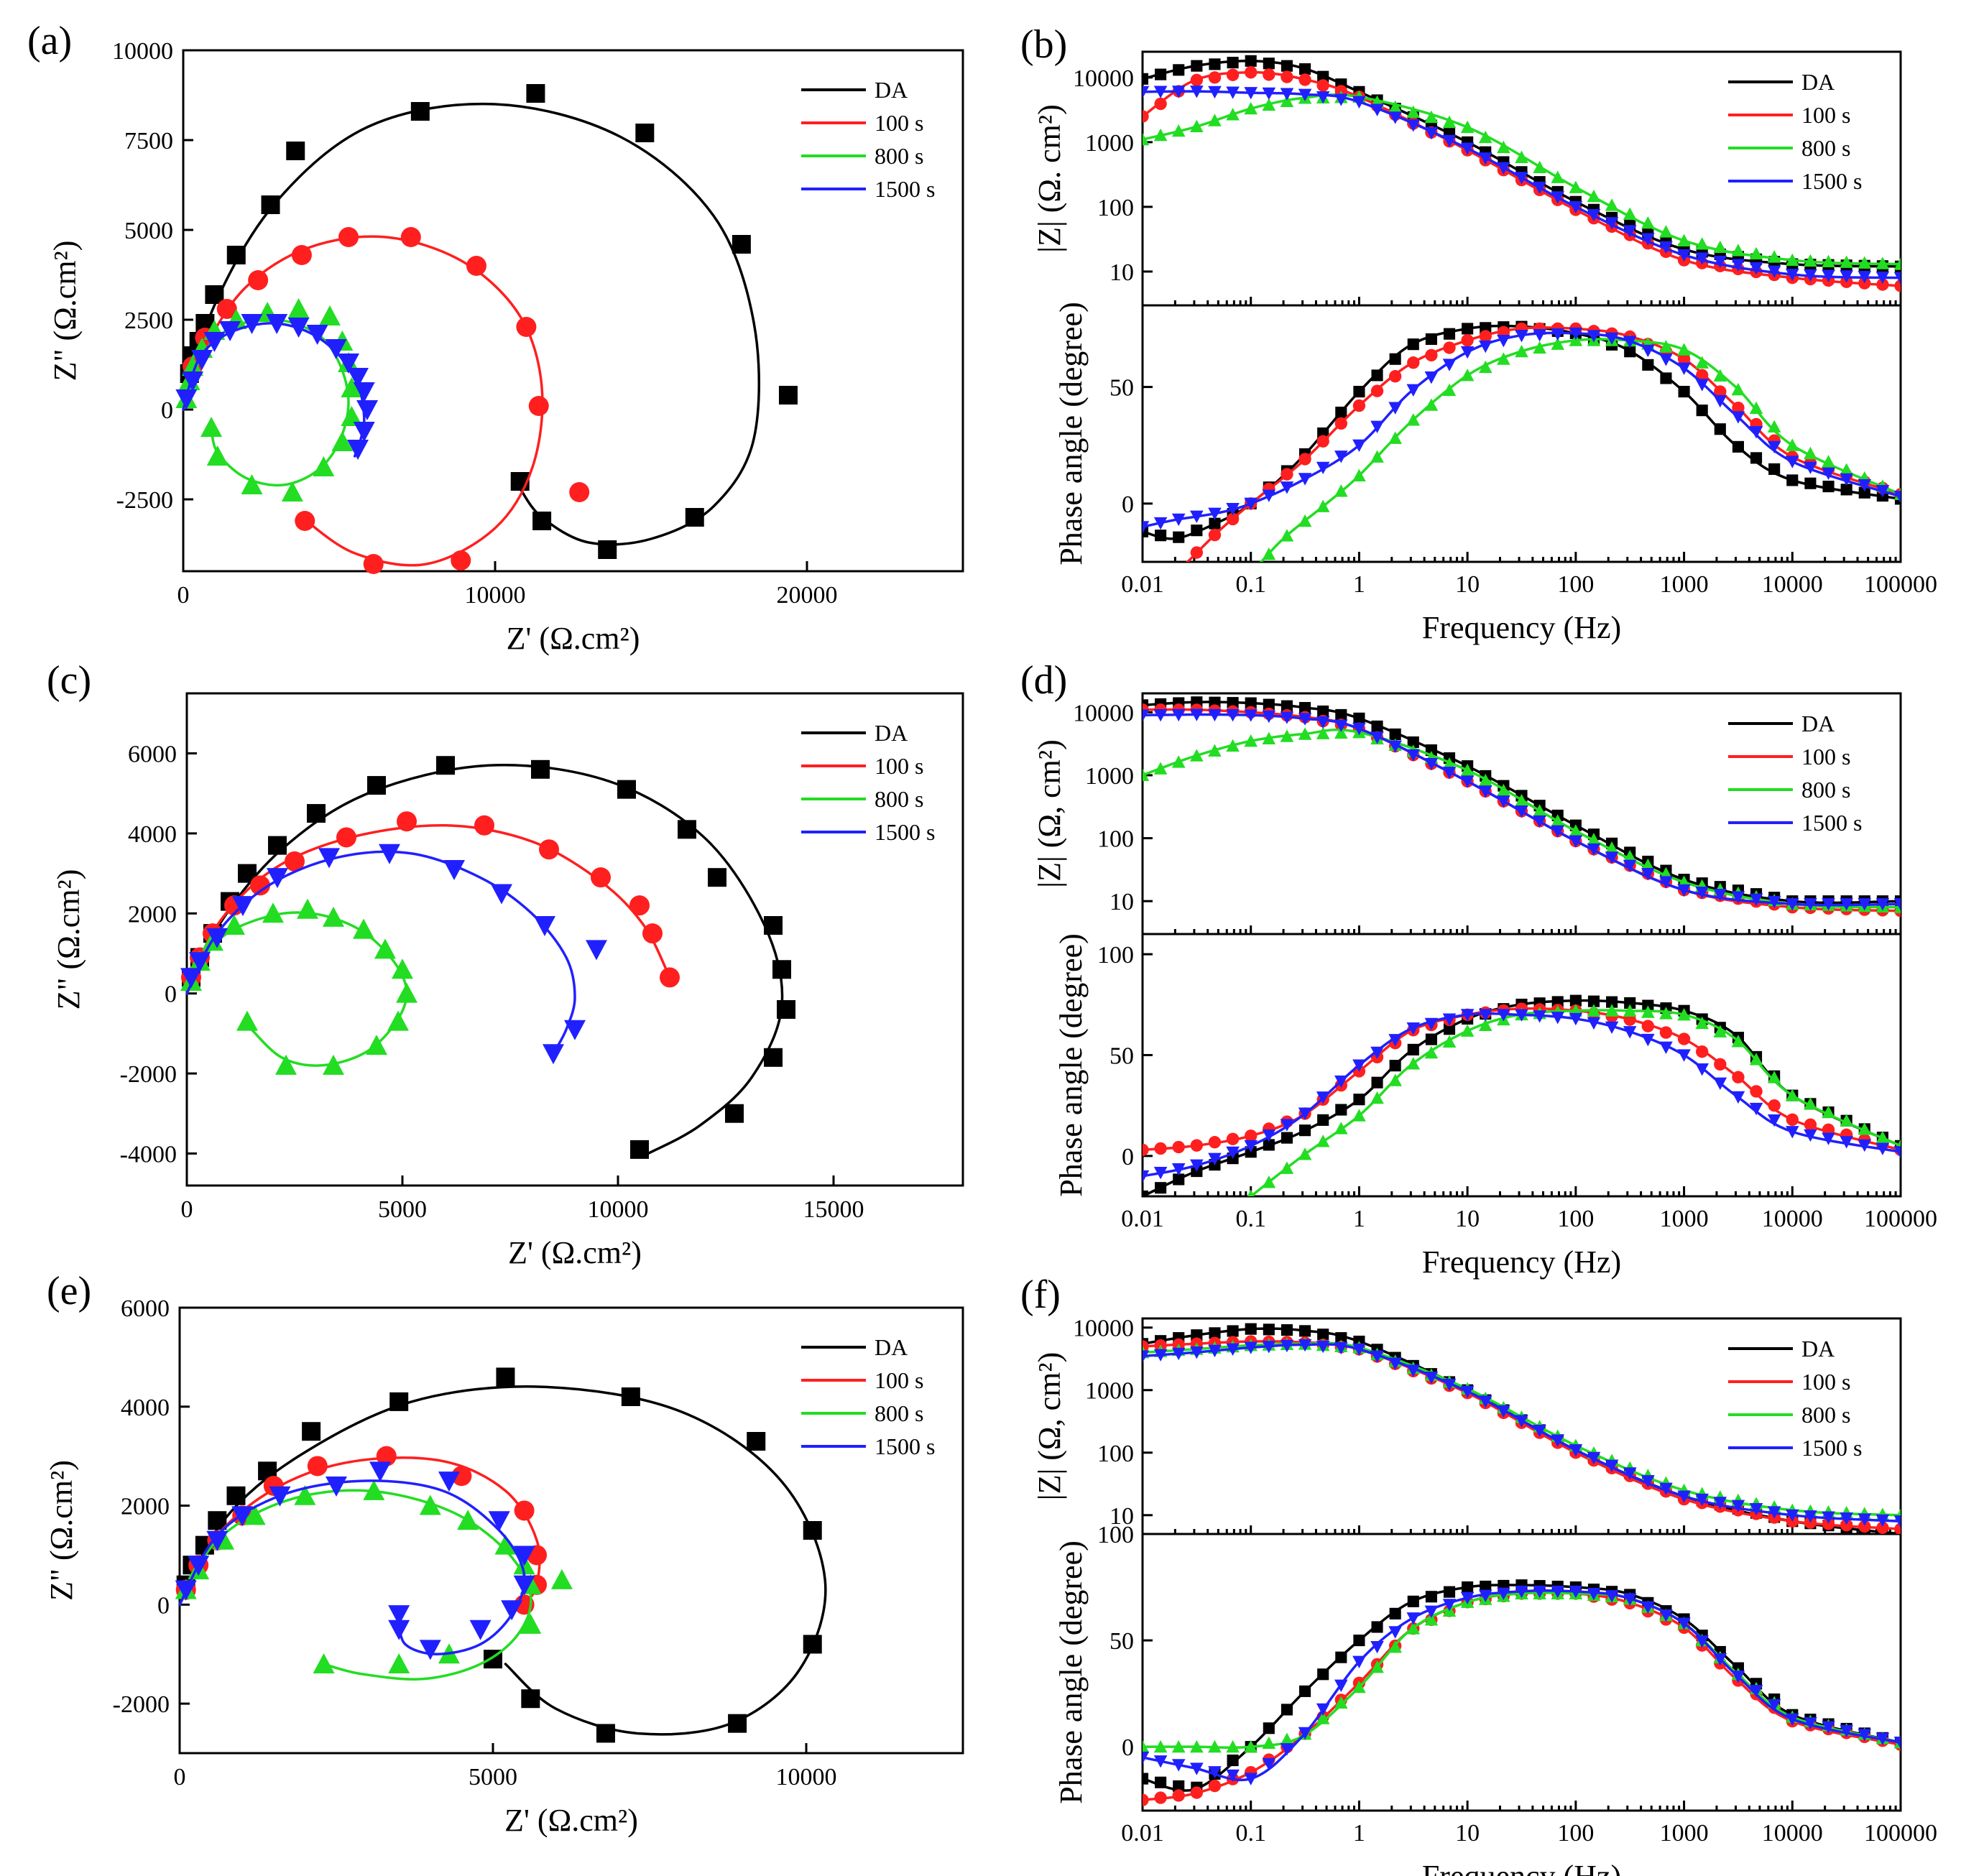 This screenshot has width=1961, height=1876. I want to click on x-tick-label: 0.01, so click(1142, 1219).